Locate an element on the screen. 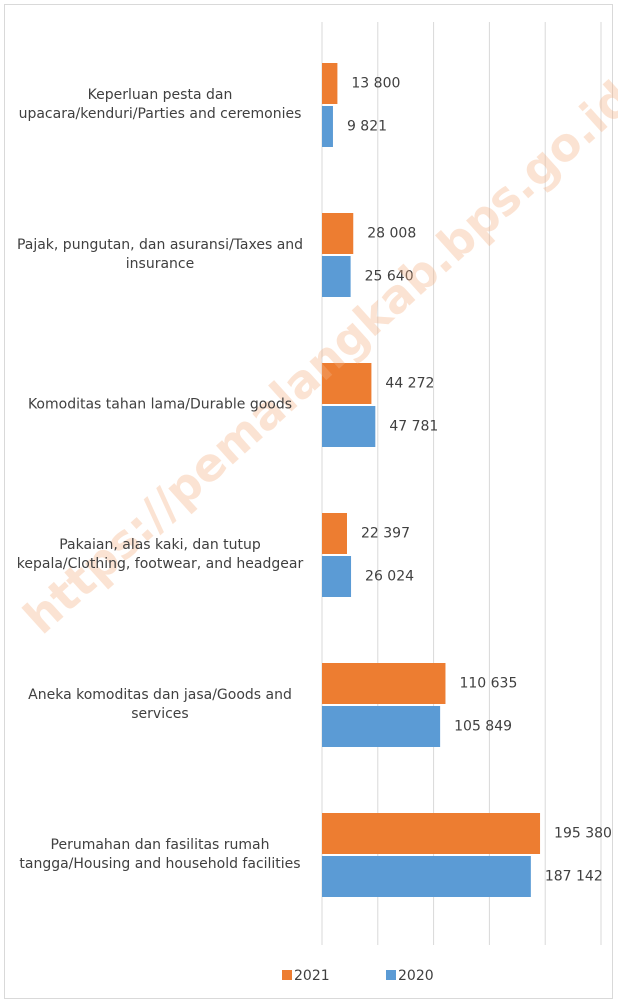 This screenshot has width=618, height=1003. value-label: 28 008 is located at coordinates (391, 234).